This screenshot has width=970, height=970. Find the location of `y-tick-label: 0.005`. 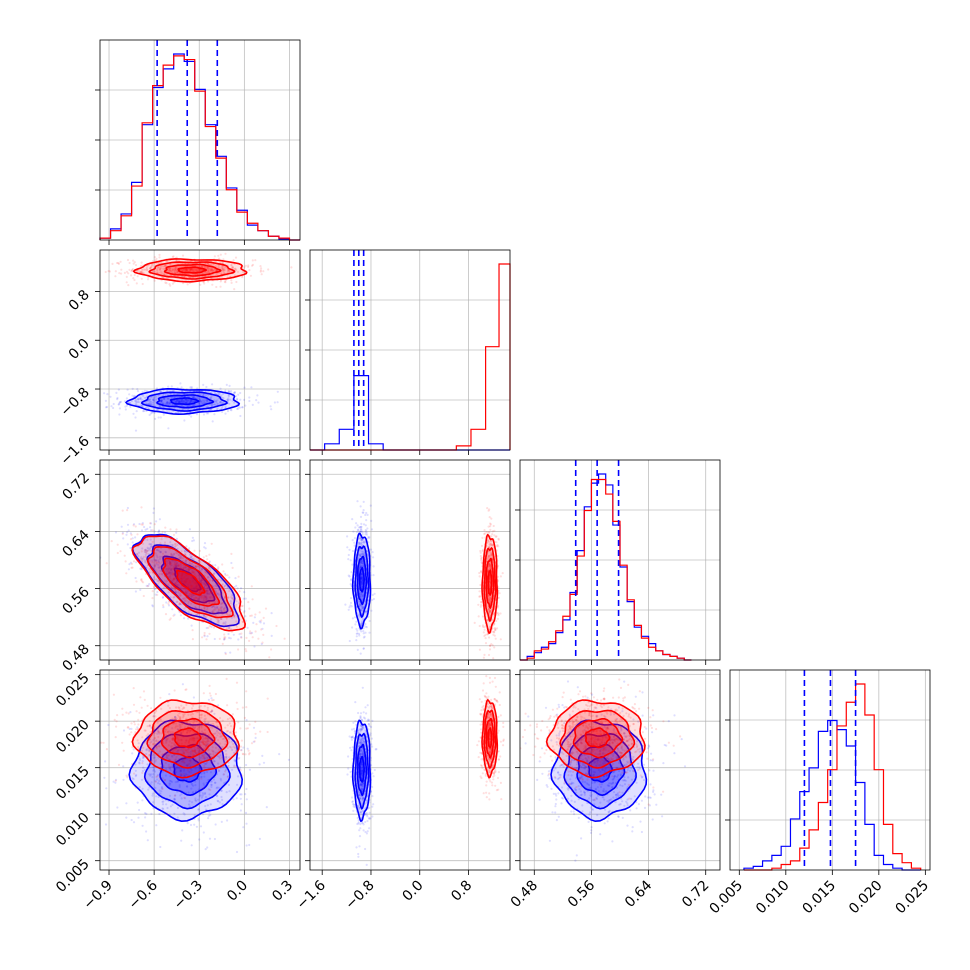

y-tick-label: 0.005 is located at coordinates (73, 876).